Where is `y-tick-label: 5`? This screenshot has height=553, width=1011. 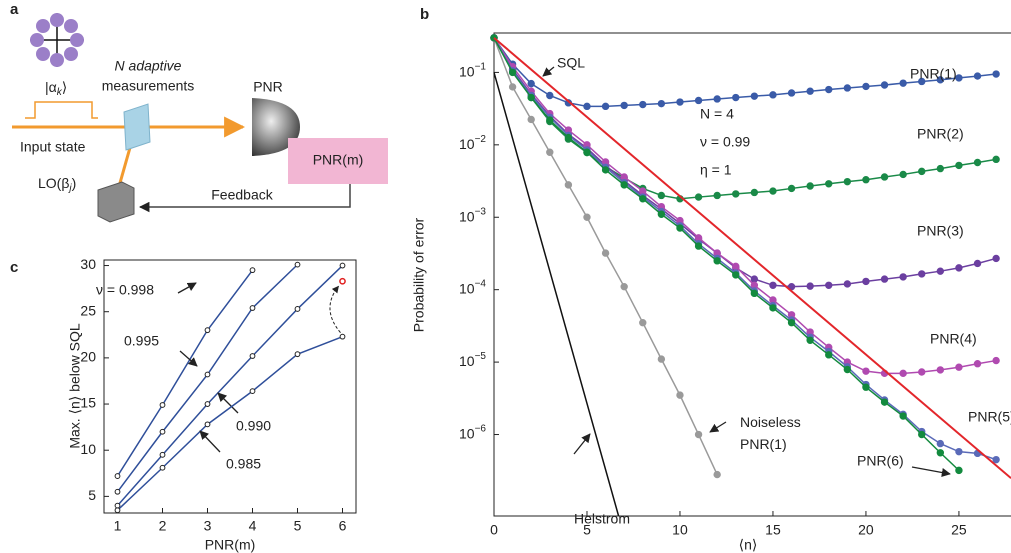
y-tick-label: 5 is located at coordinates (92, 495).